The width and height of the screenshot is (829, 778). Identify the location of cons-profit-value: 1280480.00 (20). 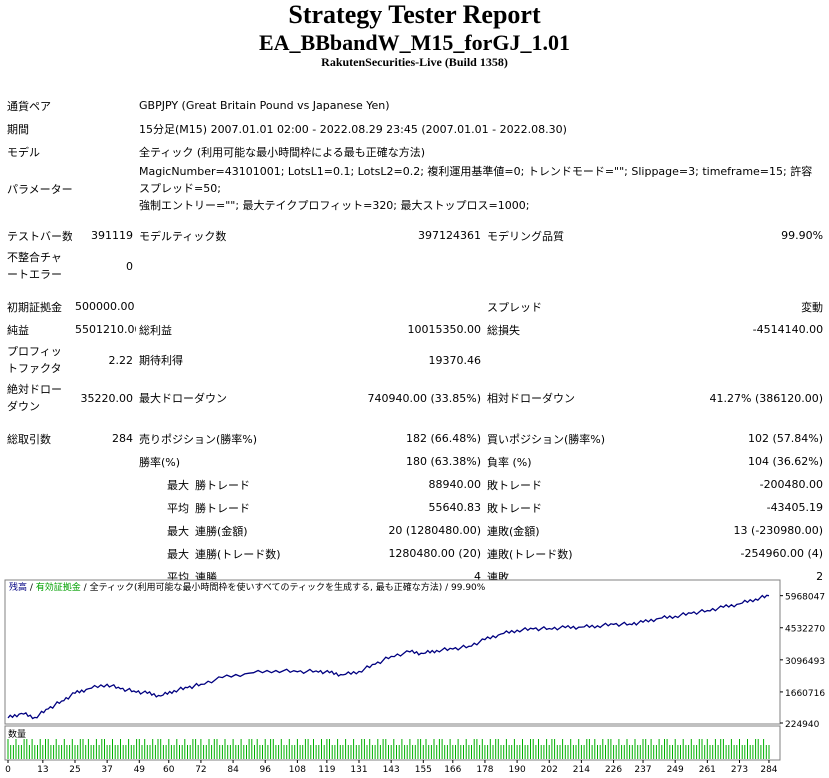
(434, 553).